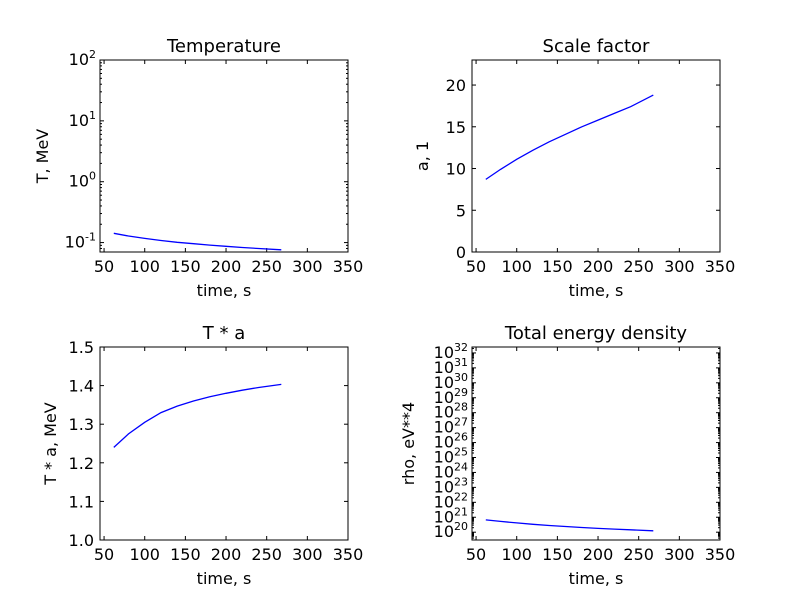 The width and height of the screenshot is (800, 600). I want to click on chart-title: Scale factor, so click(596, 46).